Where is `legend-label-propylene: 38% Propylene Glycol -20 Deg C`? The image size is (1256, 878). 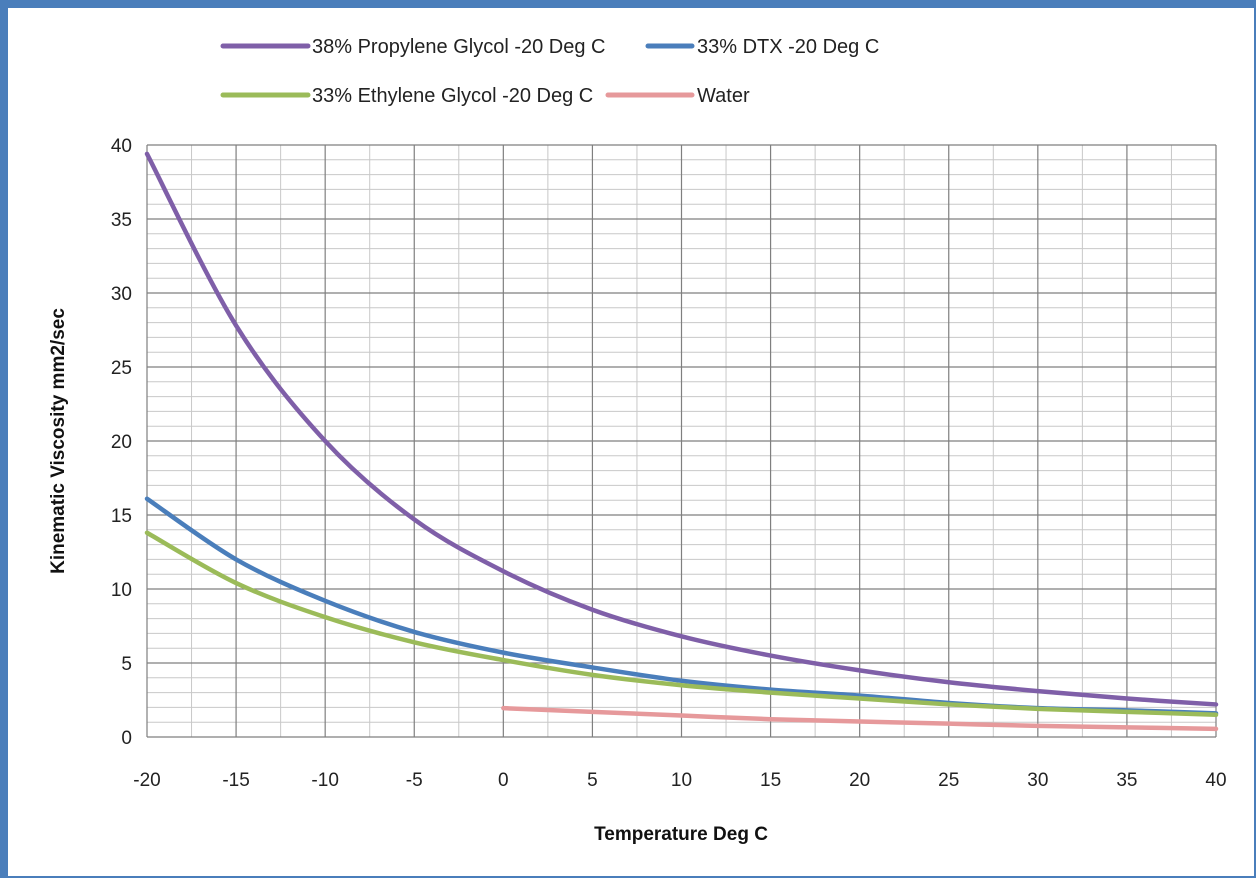
legend-label-propylene: 38% Propylene Glycol -20 Deg C is located at coordinates (458, 47).